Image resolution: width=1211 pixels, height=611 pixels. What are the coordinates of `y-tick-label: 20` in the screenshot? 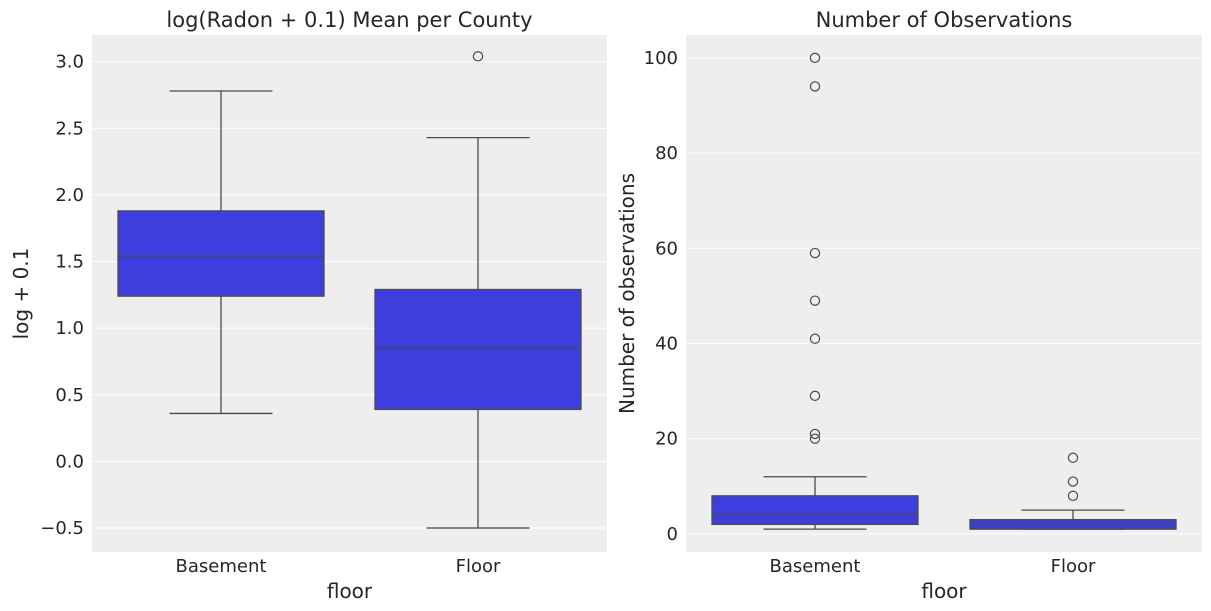 It's located at (666, 439).